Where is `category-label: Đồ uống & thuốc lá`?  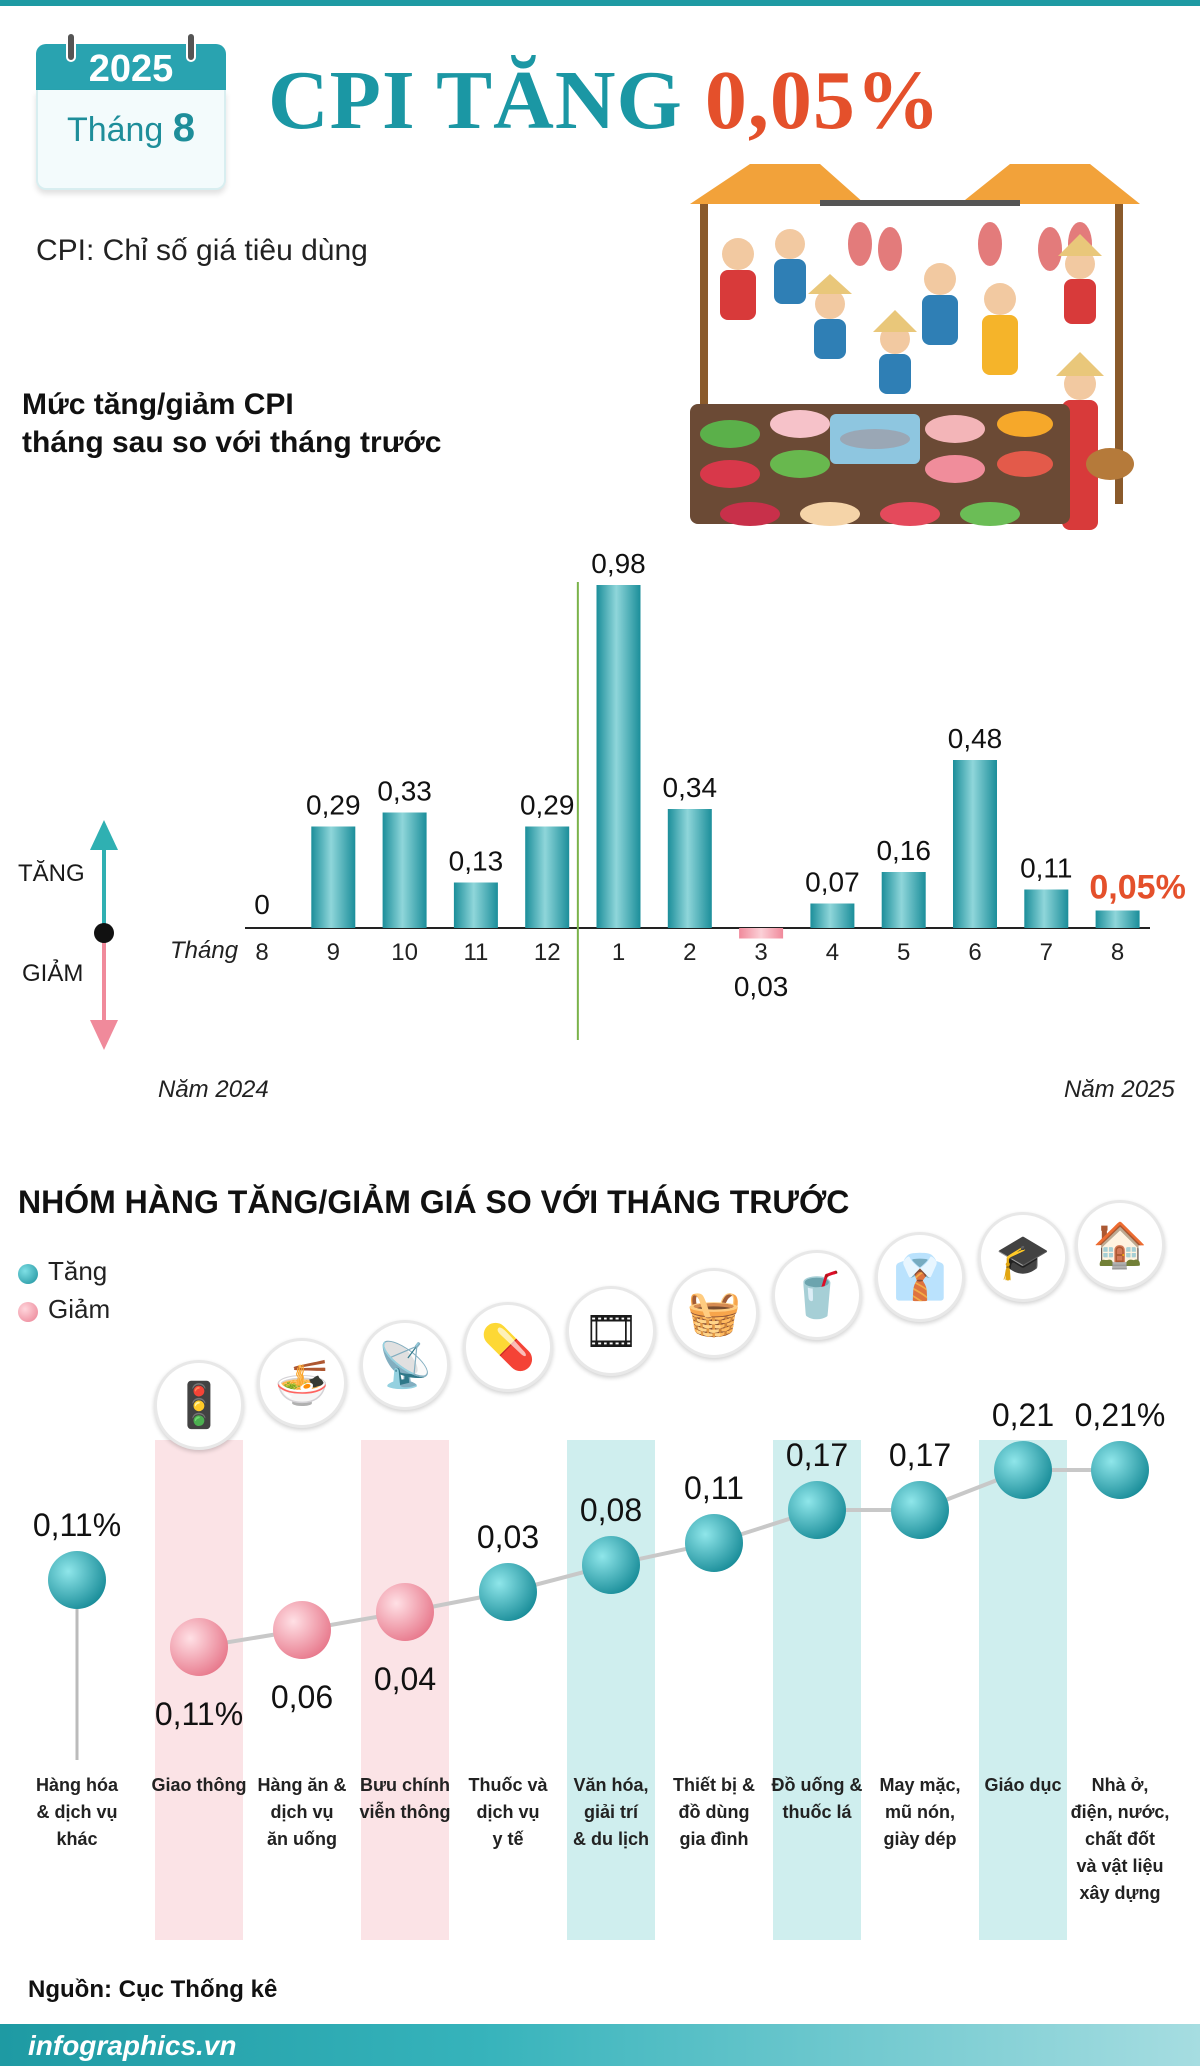
category-label: Đồ uống & thuốc lá is located at coordinates (817, 1799).